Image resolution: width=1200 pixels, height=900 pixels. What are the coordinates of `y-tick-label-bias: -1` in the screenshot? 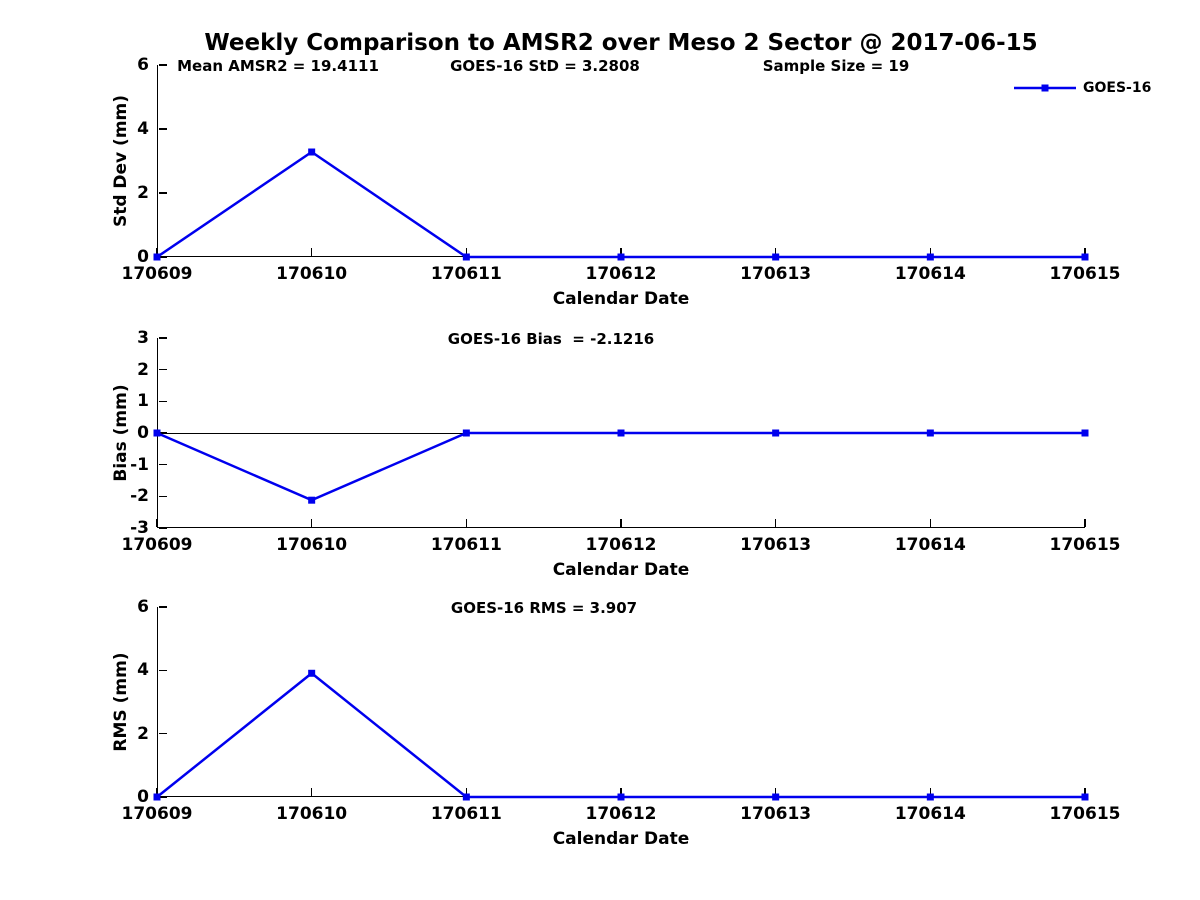 It's located at (139, 464).